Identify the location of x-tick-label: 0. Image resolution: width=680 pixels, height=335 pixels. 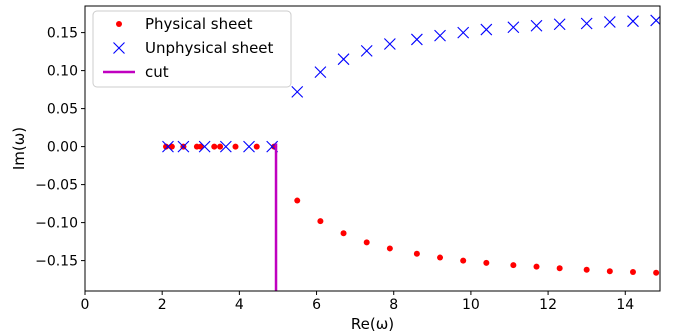
(85, 305).